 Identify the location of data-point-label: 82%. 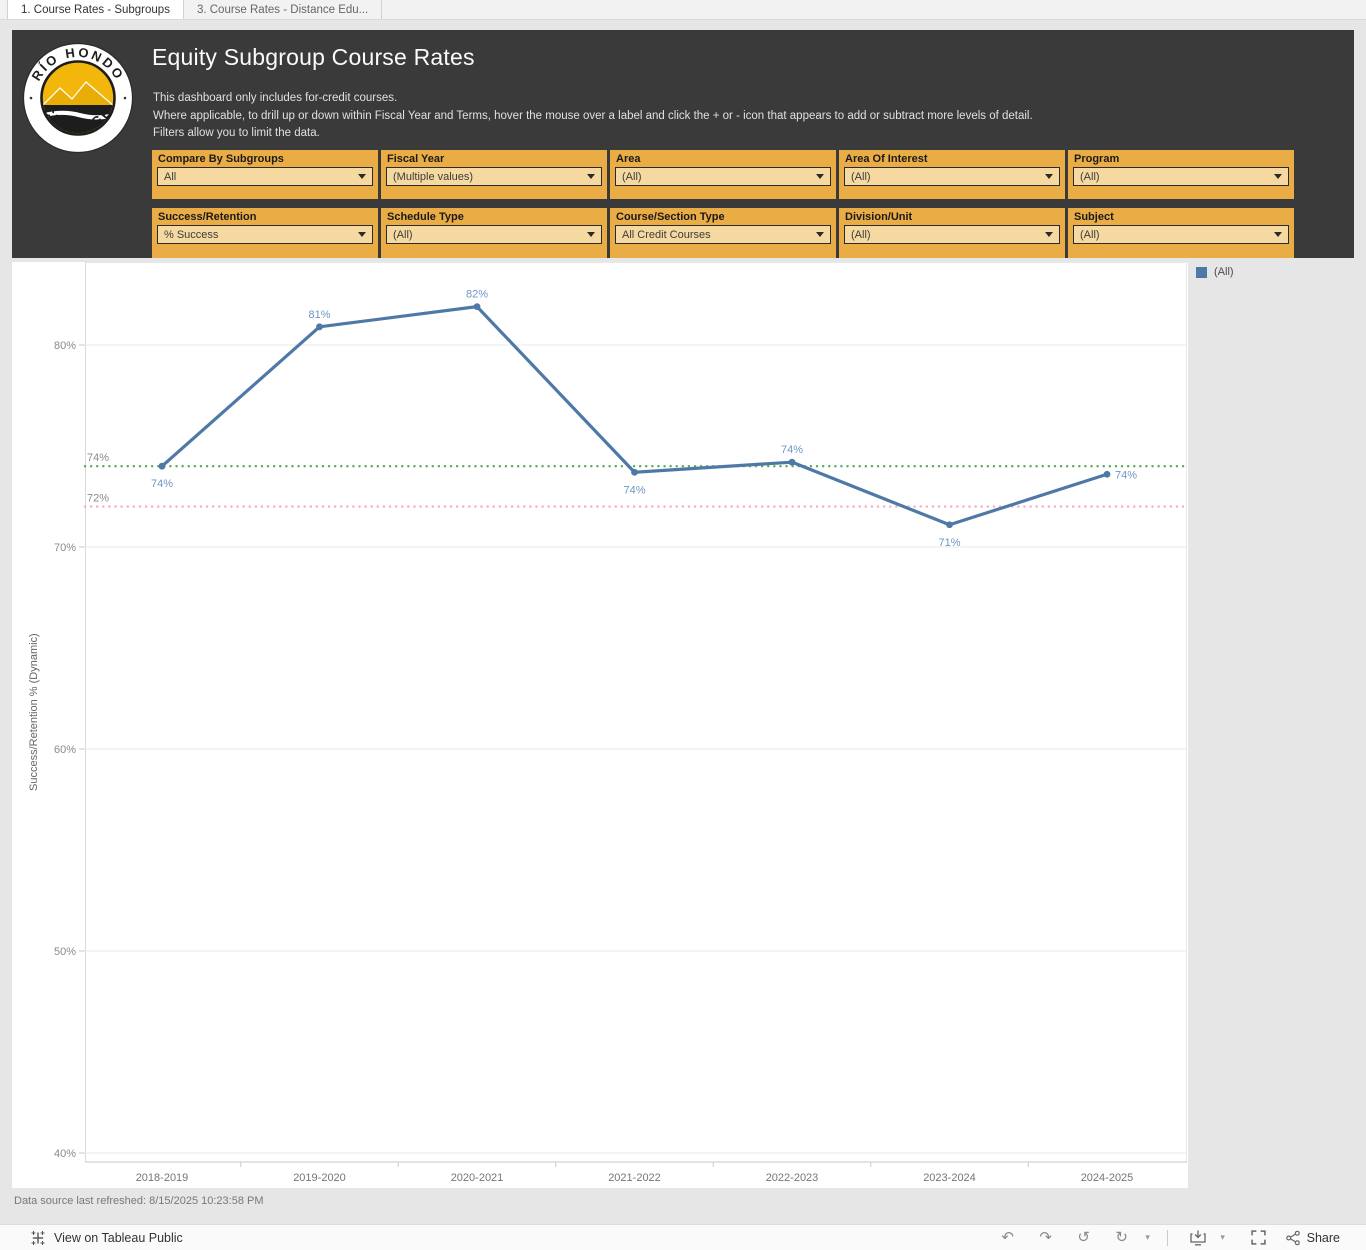
(477, 295).